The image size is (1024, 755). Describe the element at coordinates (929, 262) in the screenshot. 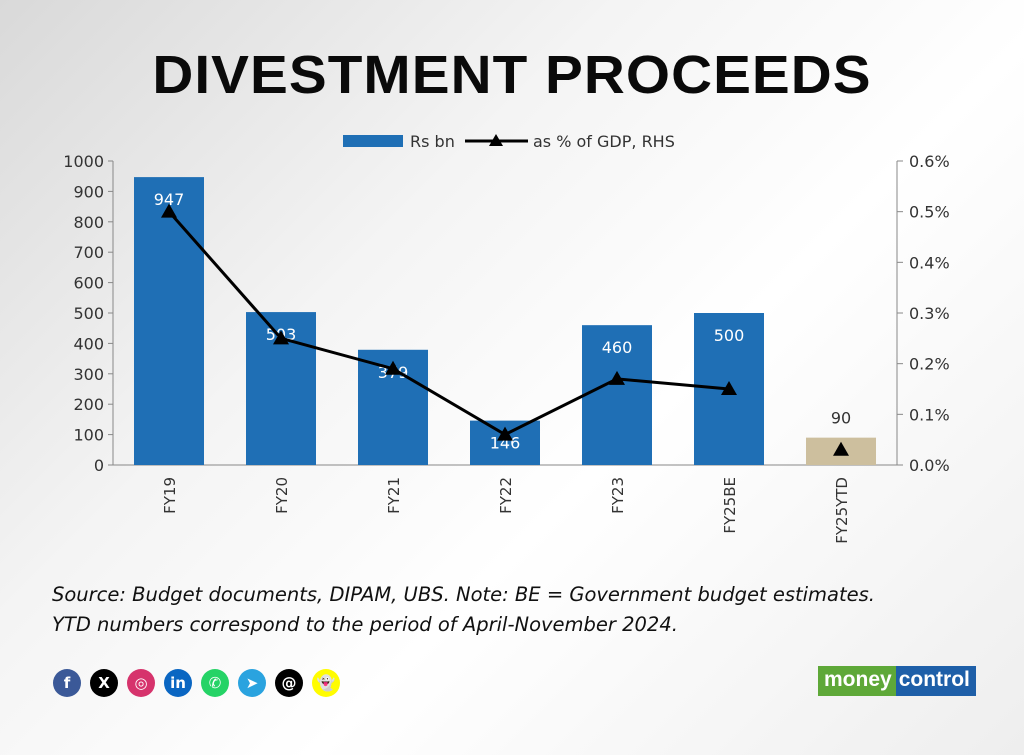

I see `y2-tick-label: 0.4%` at that location.